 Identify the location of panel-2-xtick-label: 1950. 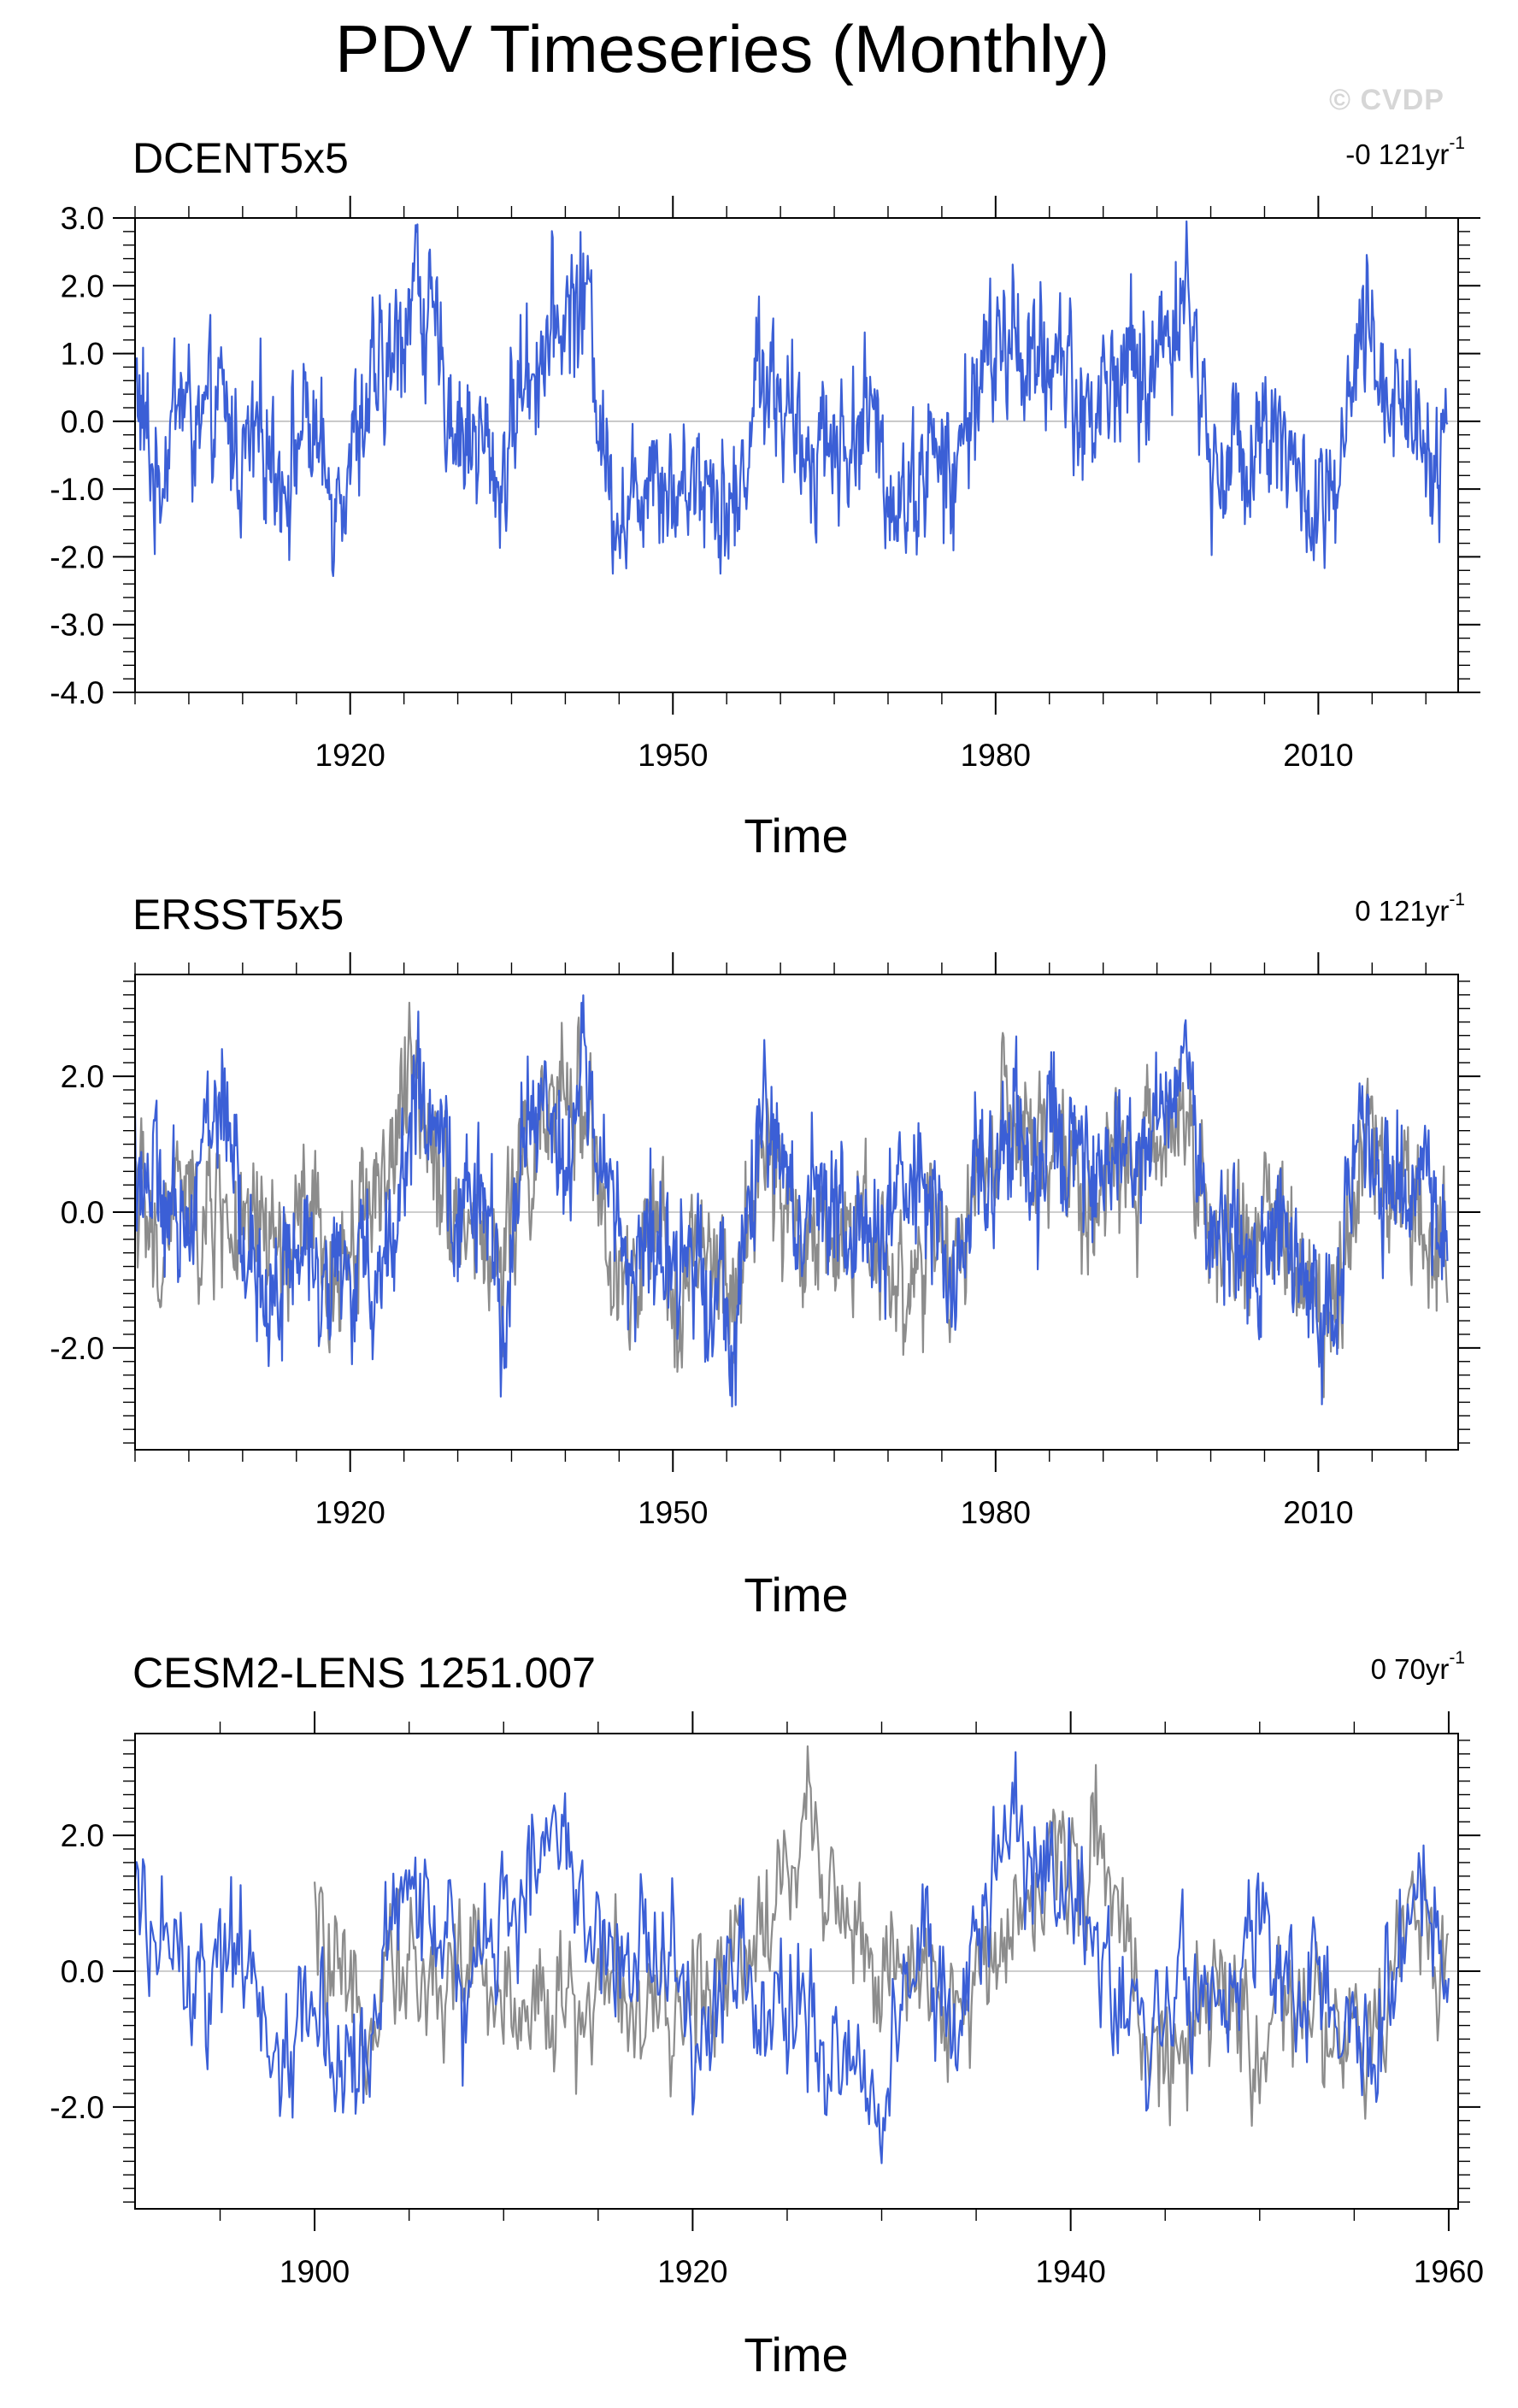
(673, 1512).